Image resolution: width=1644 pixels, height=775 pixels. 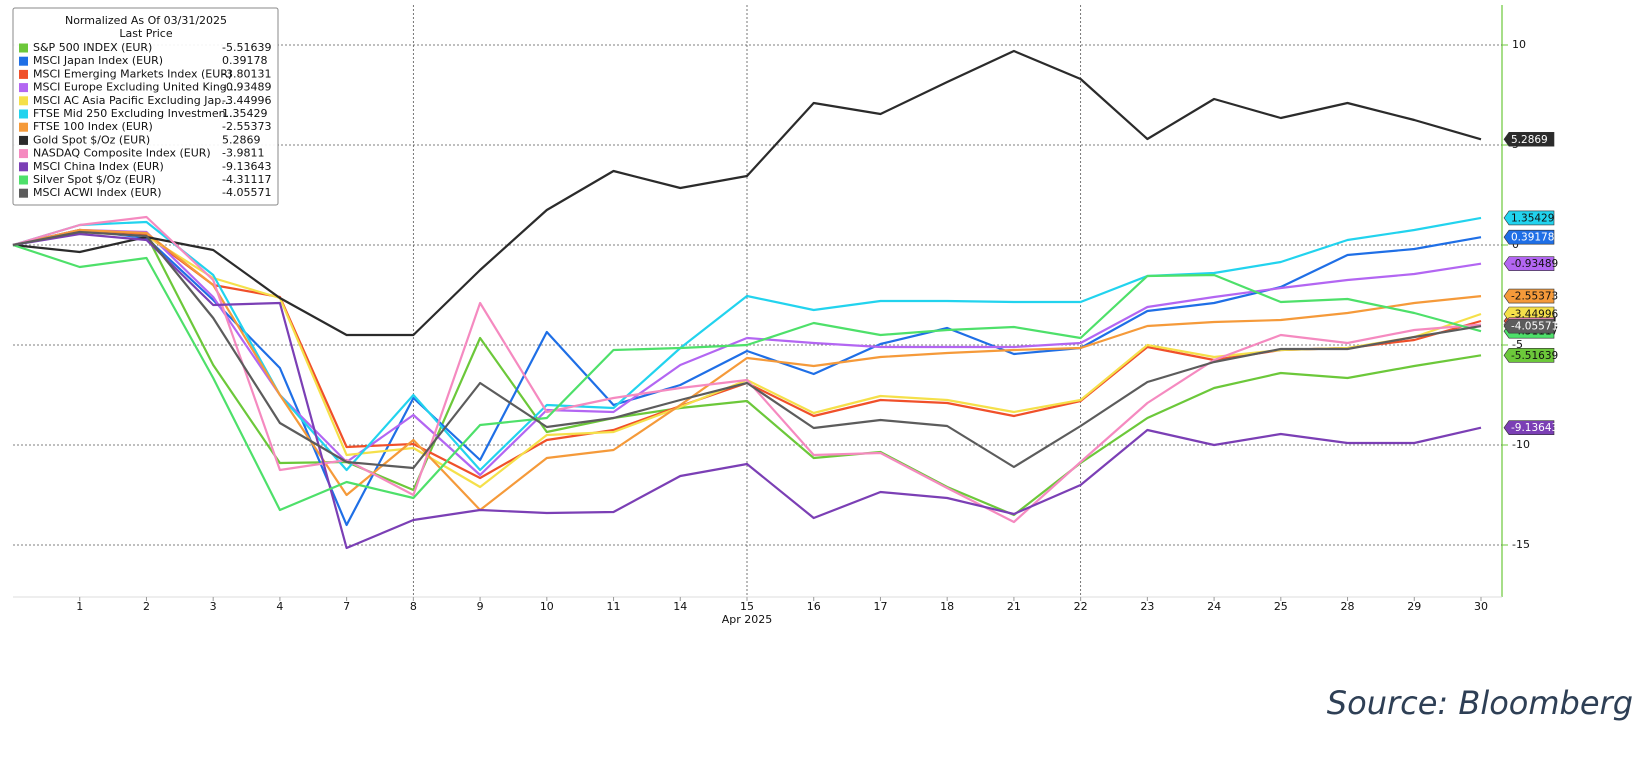 What do you see at coordinates (814, 606) in the screenshot?
I see `x-tick-label: 16` at bounding box center [814, 606].